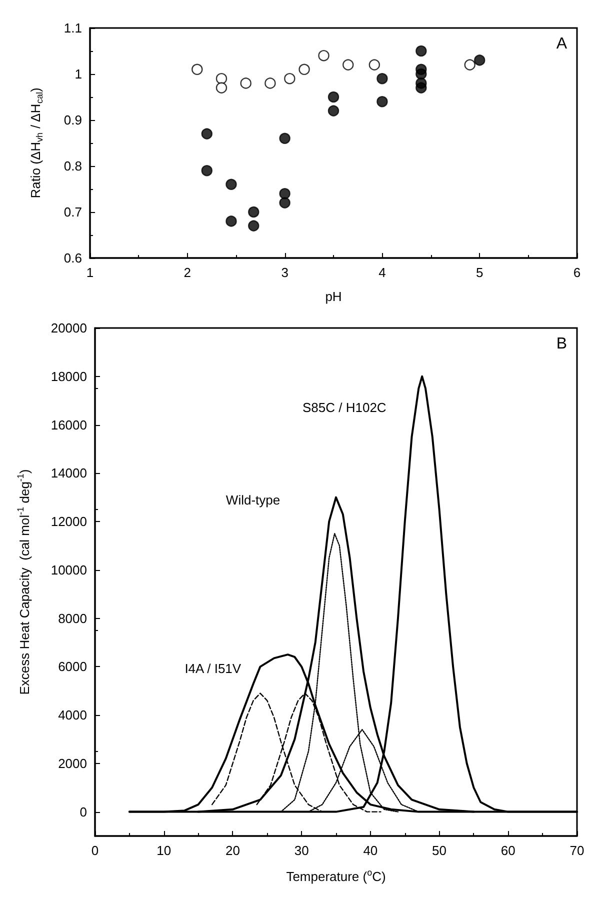  What do you see at coordinates (232, 850) in the screenshot?
I see `x-tick-label: 20` at bounding box center [232, 850].